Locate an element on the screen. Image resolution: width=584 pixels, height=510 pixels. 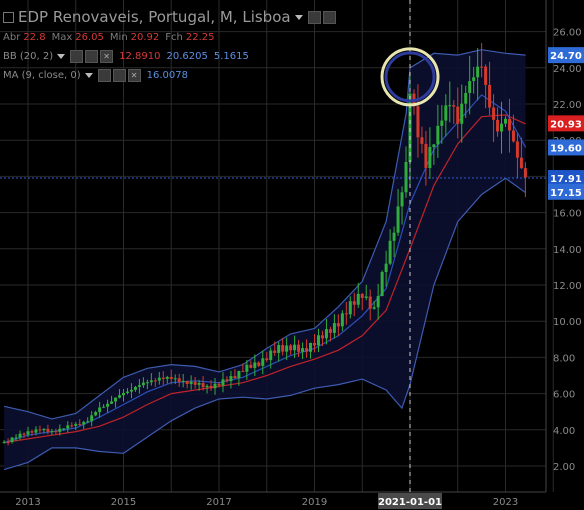
x-tick-label: 2017 is located at coordinates (218, 502).